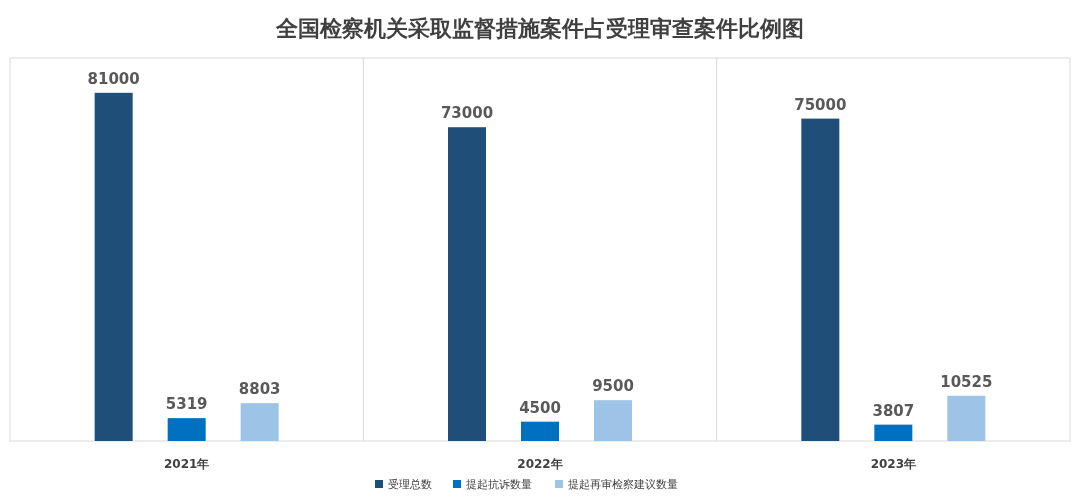  I want to click on data-label: 73000, so click(467, 113).